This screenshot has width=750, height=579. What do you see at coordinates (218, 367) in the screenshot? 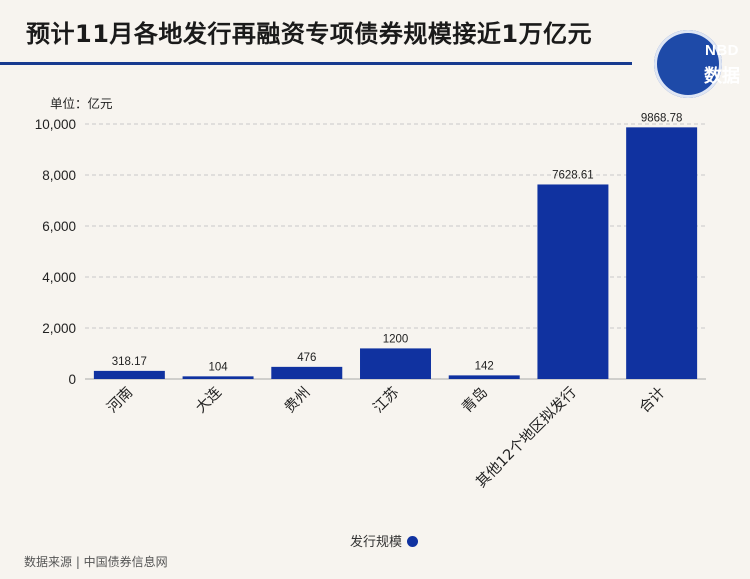
I see `data-label: 104` at bounding box center [218, 367].